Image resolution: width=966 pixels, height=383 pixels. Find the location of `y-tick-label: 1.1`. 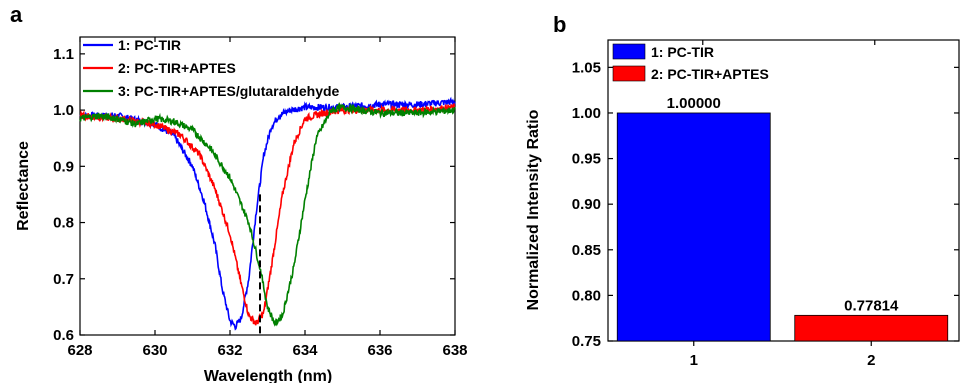

y-tick-label: 1.1 is located at coordinates (63, 54).